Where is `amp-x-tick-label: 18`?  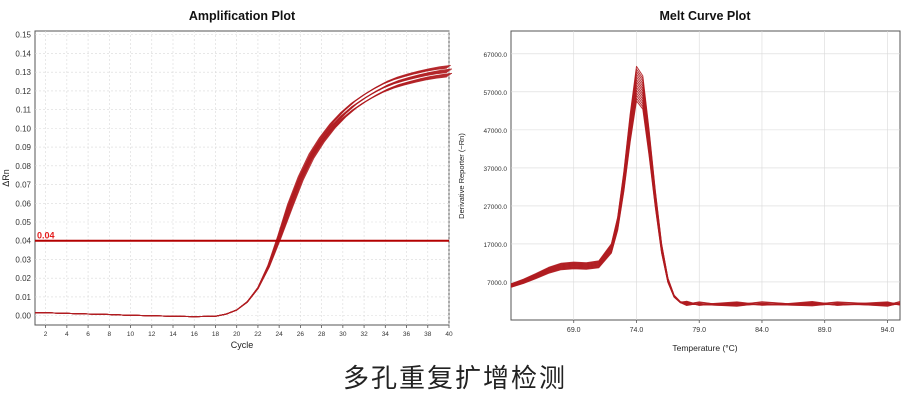
amp-x-tick-label: 18 is located at coordinates (216, 334).